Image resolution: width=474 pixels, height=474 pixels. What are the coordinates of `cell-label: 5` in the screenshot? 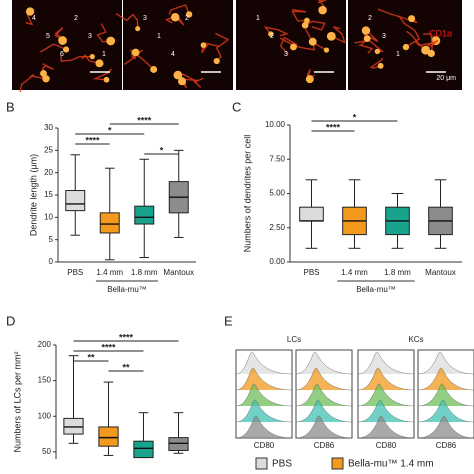 It's located at (48, 36).